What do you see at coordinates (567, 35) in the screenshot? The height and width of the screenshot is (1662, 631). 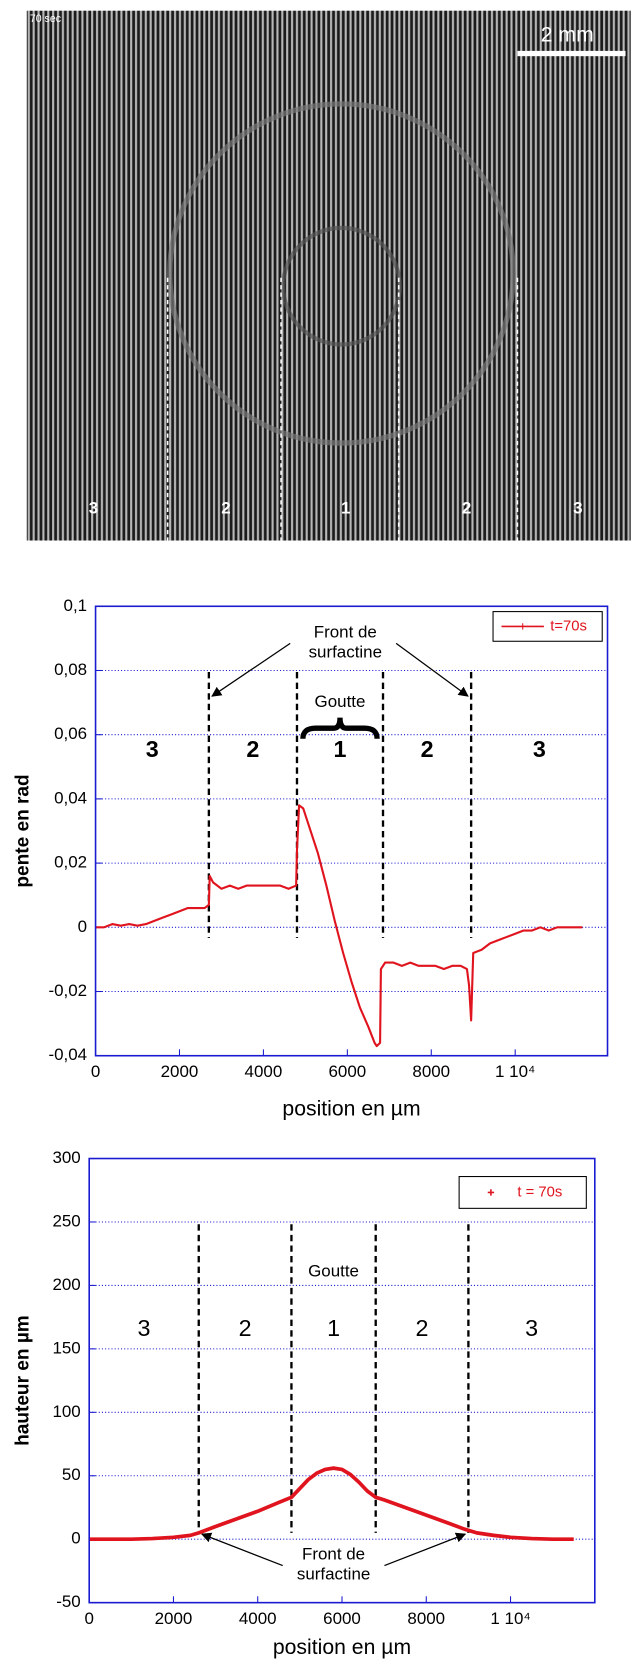 I see `scale-label: 2 mm` at bounding box center [567, 35].